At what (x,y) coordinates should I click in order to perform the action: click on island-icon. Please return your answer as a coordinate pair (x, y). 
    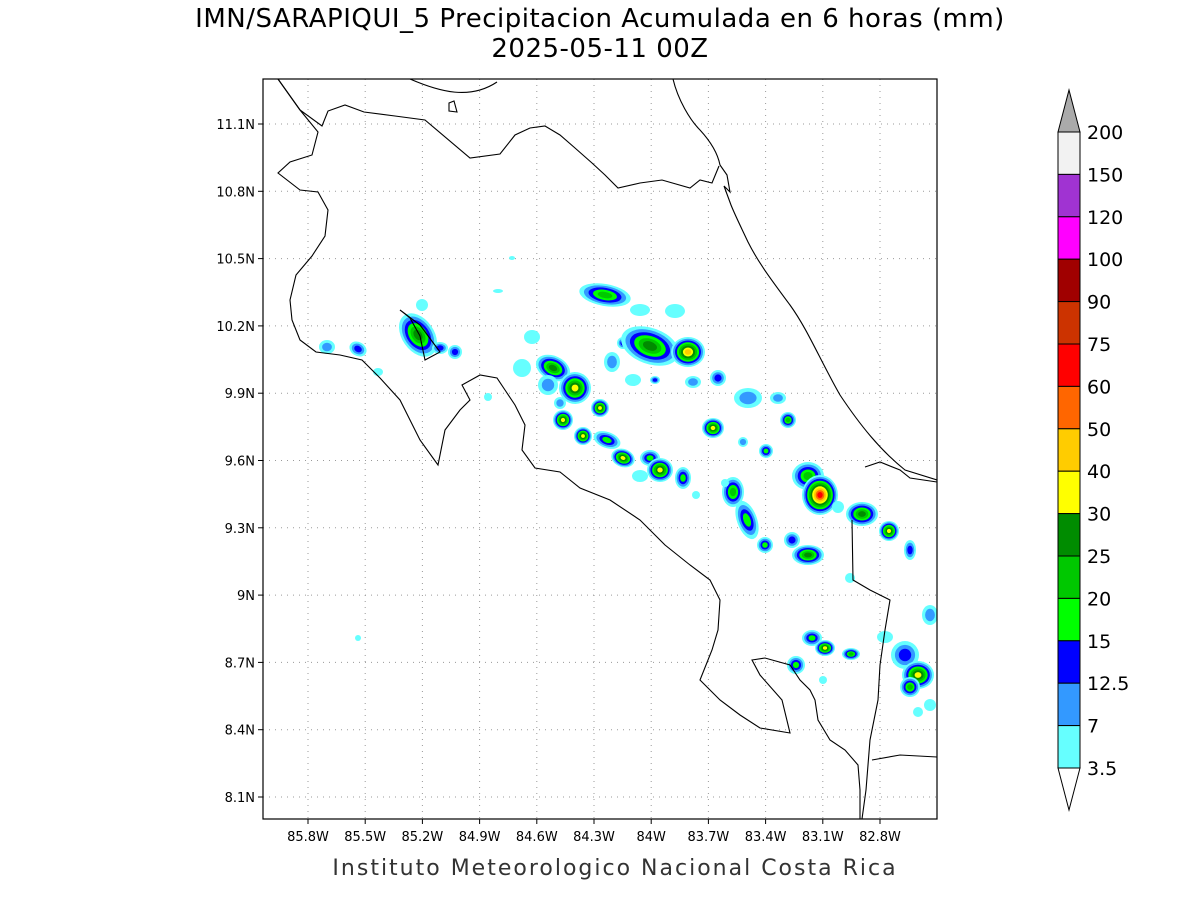
    Looking at the image, I should click on (453, 106).